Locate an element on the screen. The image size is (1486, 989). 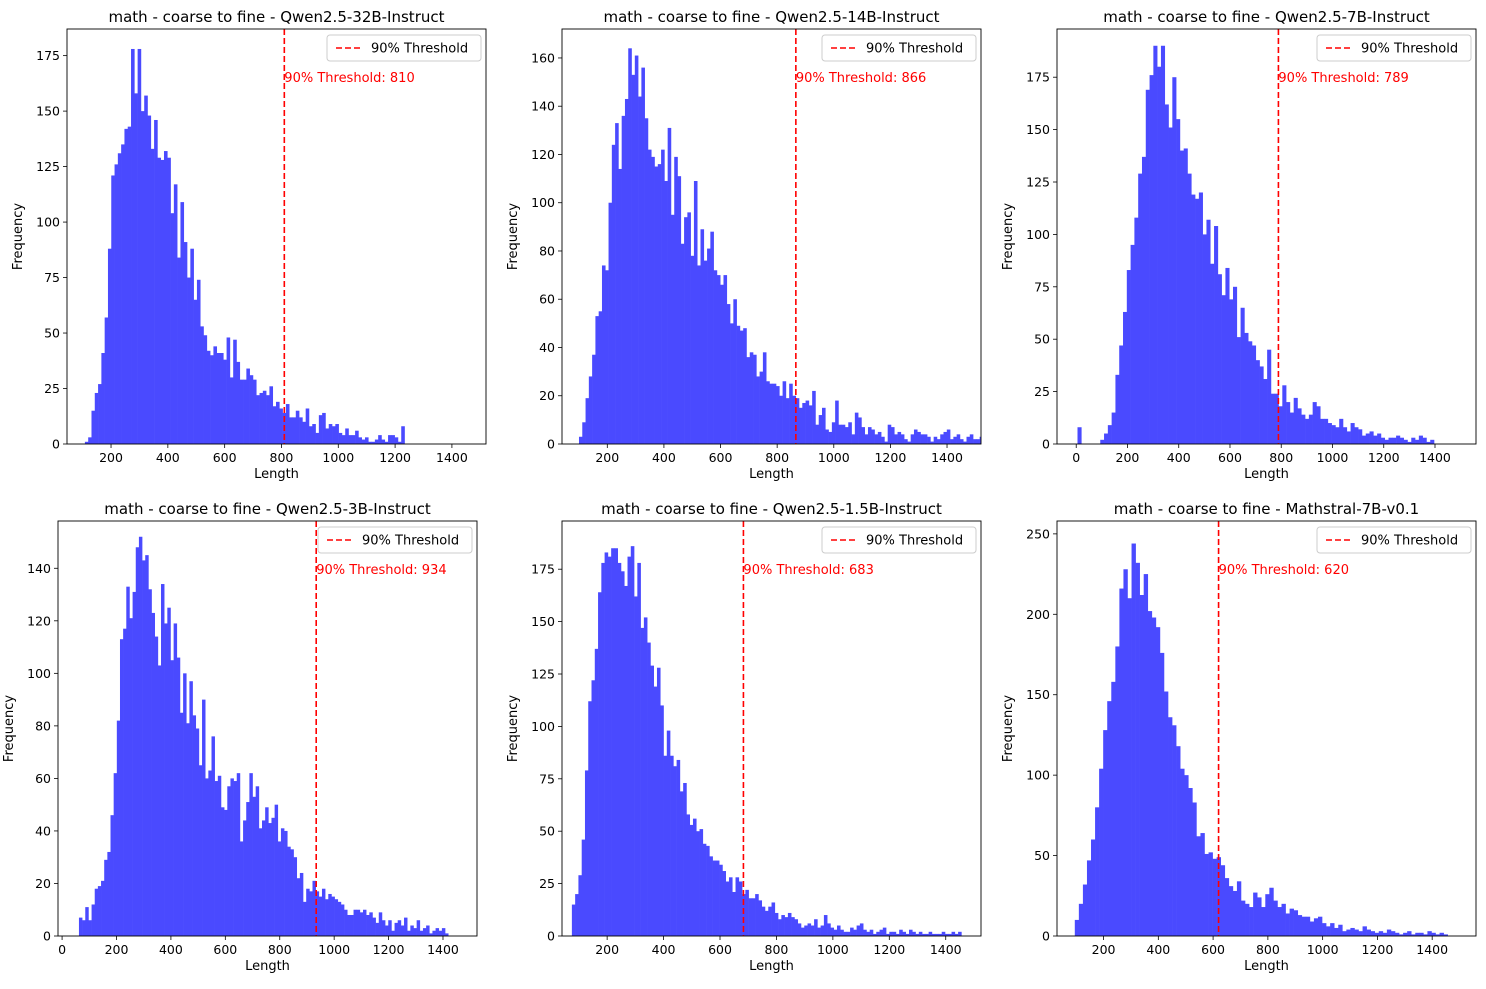
y-tick-label: 60 is located at coordinates (547, 299).